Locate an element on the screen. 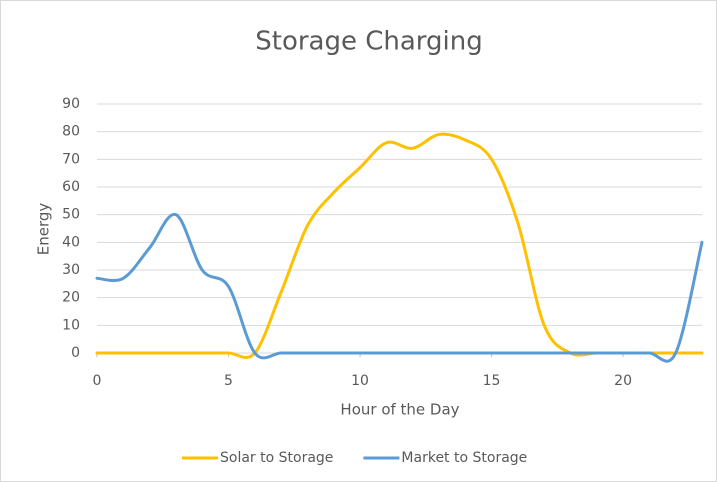 This screenshot has height=482, width=717. y-tick-label: 10 is located at coordinates (71, 325).